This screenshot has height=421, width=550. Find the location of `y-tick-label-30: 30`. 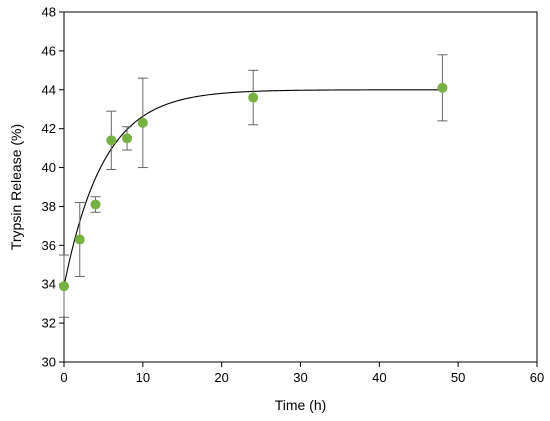

y-tick-label-30: 30 is located at coordinates (49, 362).